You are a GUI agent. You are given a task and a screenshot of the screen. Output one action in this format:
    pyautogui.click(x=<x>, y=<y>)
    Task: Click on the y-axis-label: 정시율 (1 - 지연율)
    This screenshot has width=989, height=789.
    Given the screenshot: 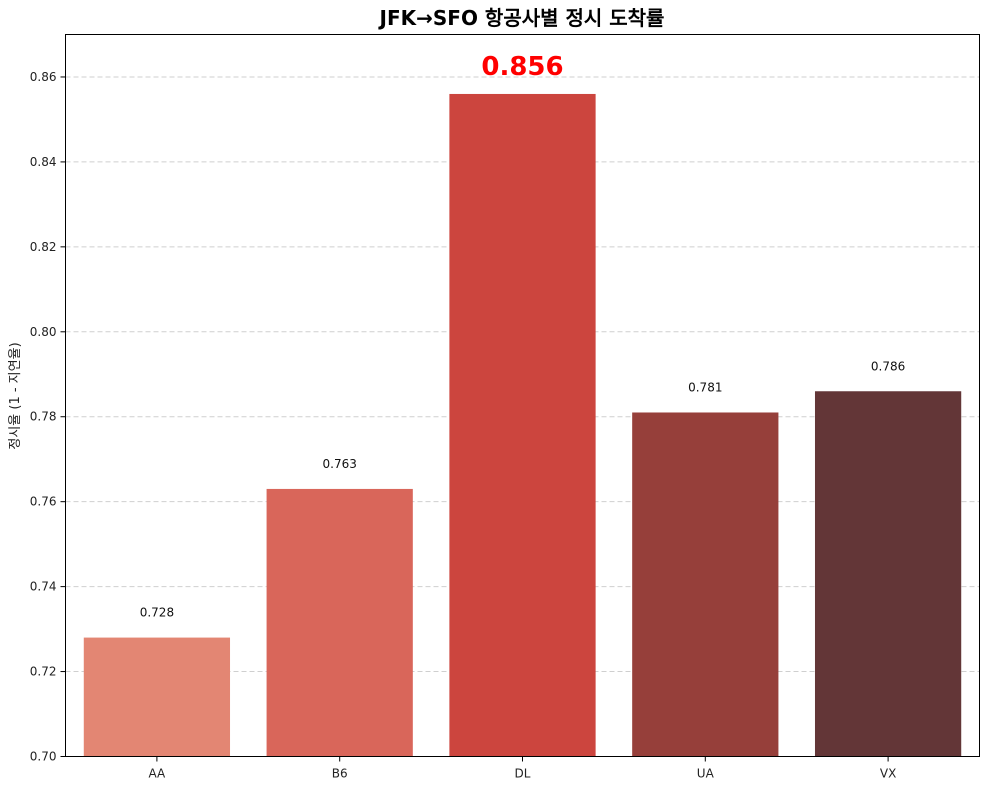 What is the action you would take?
    pyautogui.click(x=15, y=395)
    